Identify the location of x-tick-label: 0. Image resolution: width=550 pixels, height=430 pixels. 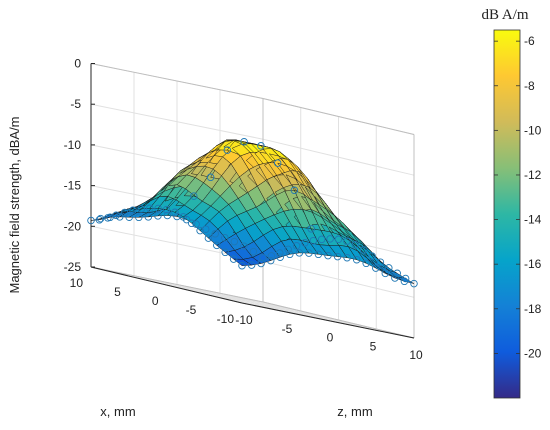
(155, 301).